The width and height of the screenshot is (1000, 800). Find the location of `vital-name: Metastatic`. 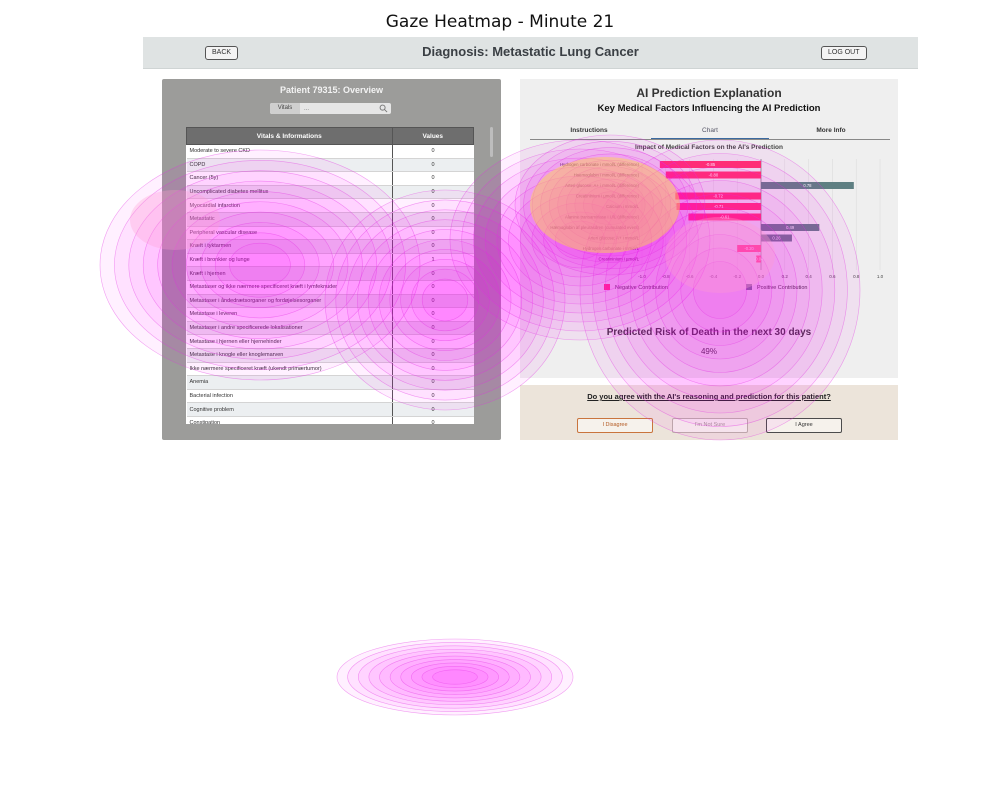

vital-name: Metastatic is located at coordinates (289, 219).